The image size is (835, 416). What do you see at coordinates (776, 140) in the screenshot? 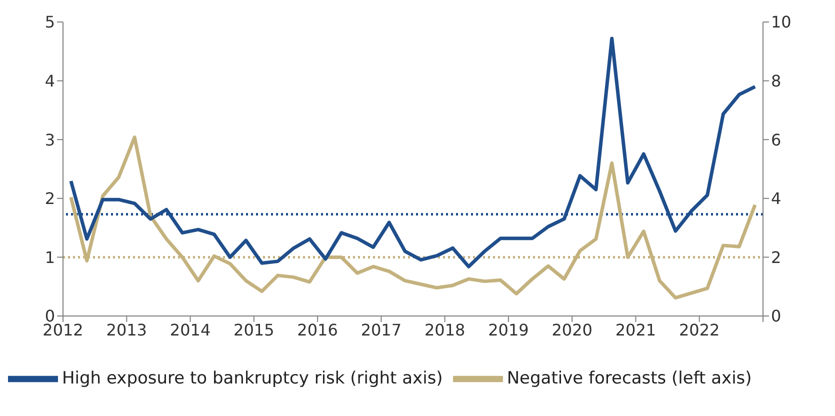
I see `y2-tick-label: 6` at bounding box center [776, 140].